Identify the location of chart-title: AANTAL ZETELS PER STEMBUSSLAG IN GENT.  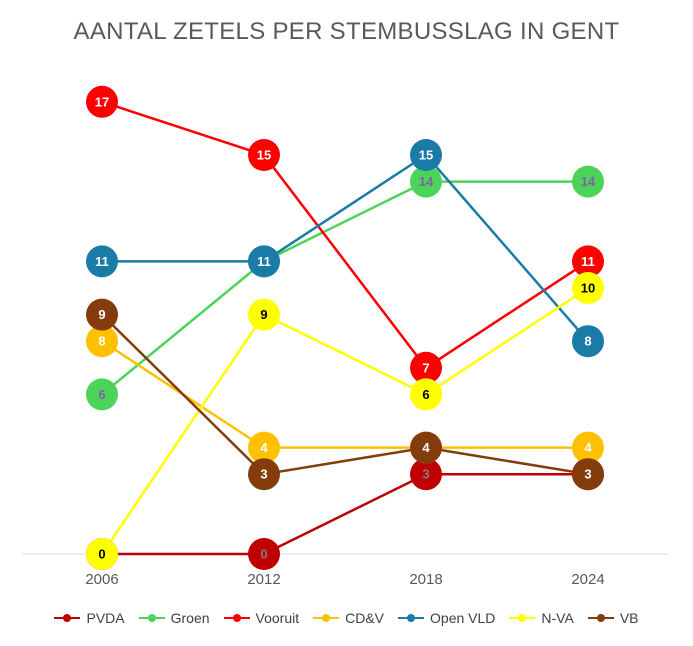
(346, 31).